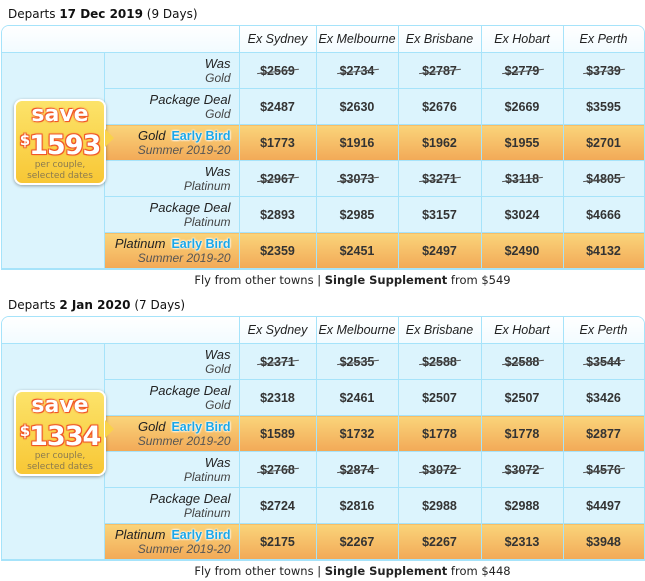  Describe the element at coordinates (277, 106) in the screenshot. I see `price-cell: $2487` at that location.